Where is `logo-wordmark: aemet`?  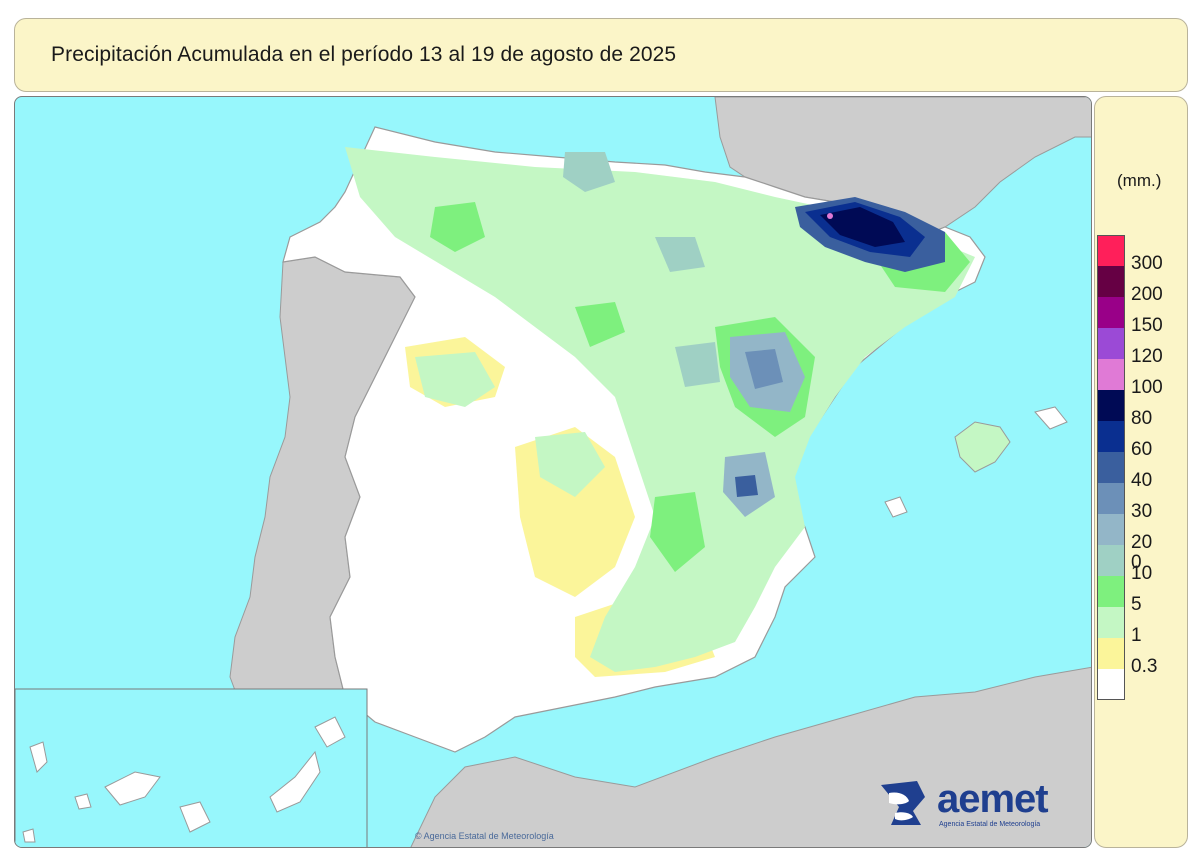 logo-wordmark: aemet is located at coordinates (993, 799).